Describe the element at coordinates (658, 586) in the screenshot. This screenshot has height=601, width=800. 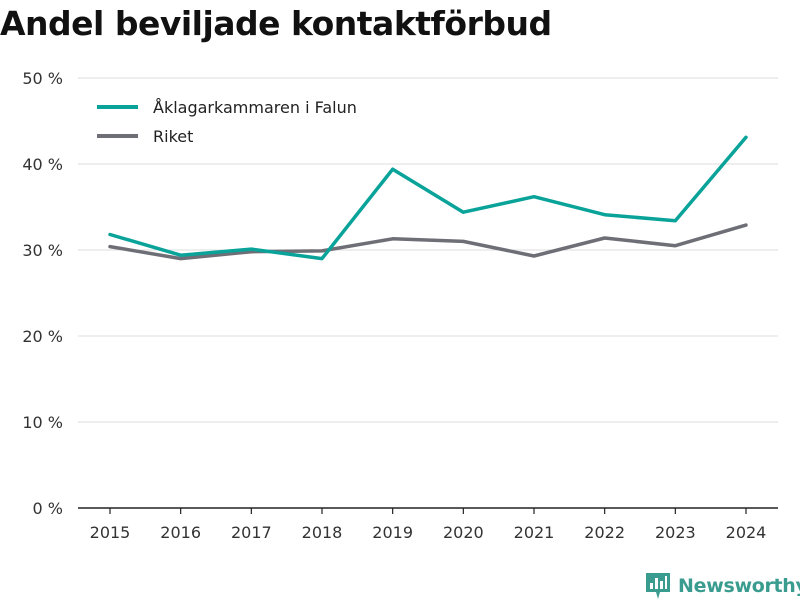
I see `newsworthy-logo-icon` at that location.